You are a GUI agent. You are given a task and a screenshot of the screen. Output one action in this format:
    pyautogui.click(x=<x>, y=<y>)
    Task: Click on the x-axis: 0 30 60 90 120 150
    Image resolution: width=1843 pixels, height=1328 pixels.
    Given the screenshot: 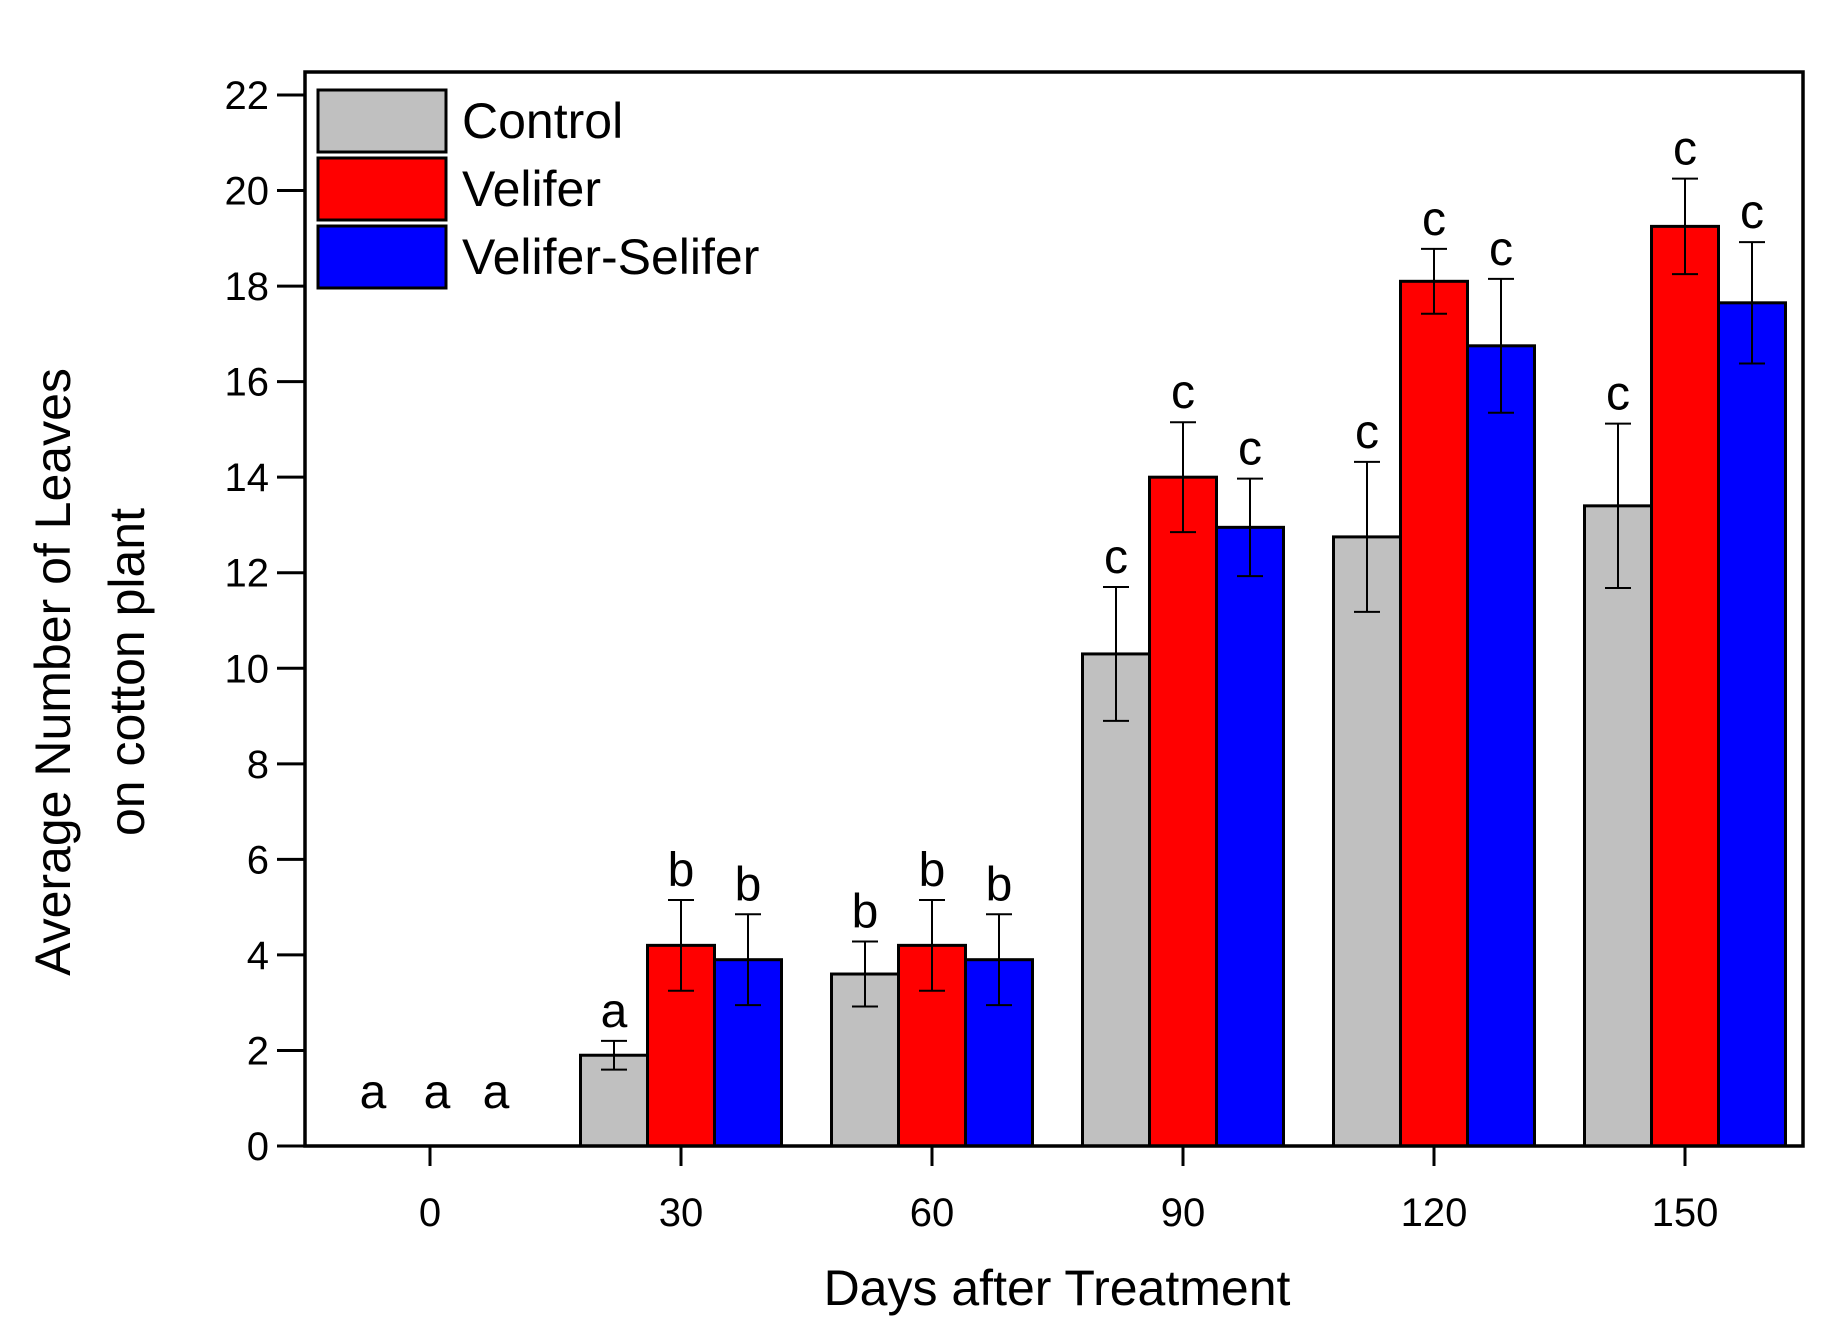 What is the action you would take?
    pyautogui.click(x=1069, y=1190)
    